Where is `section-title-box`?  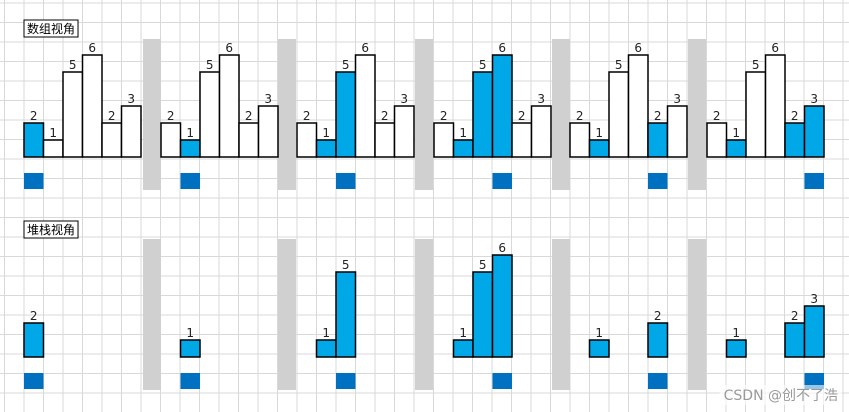 section-title-box is located at coordinates (51, 229).